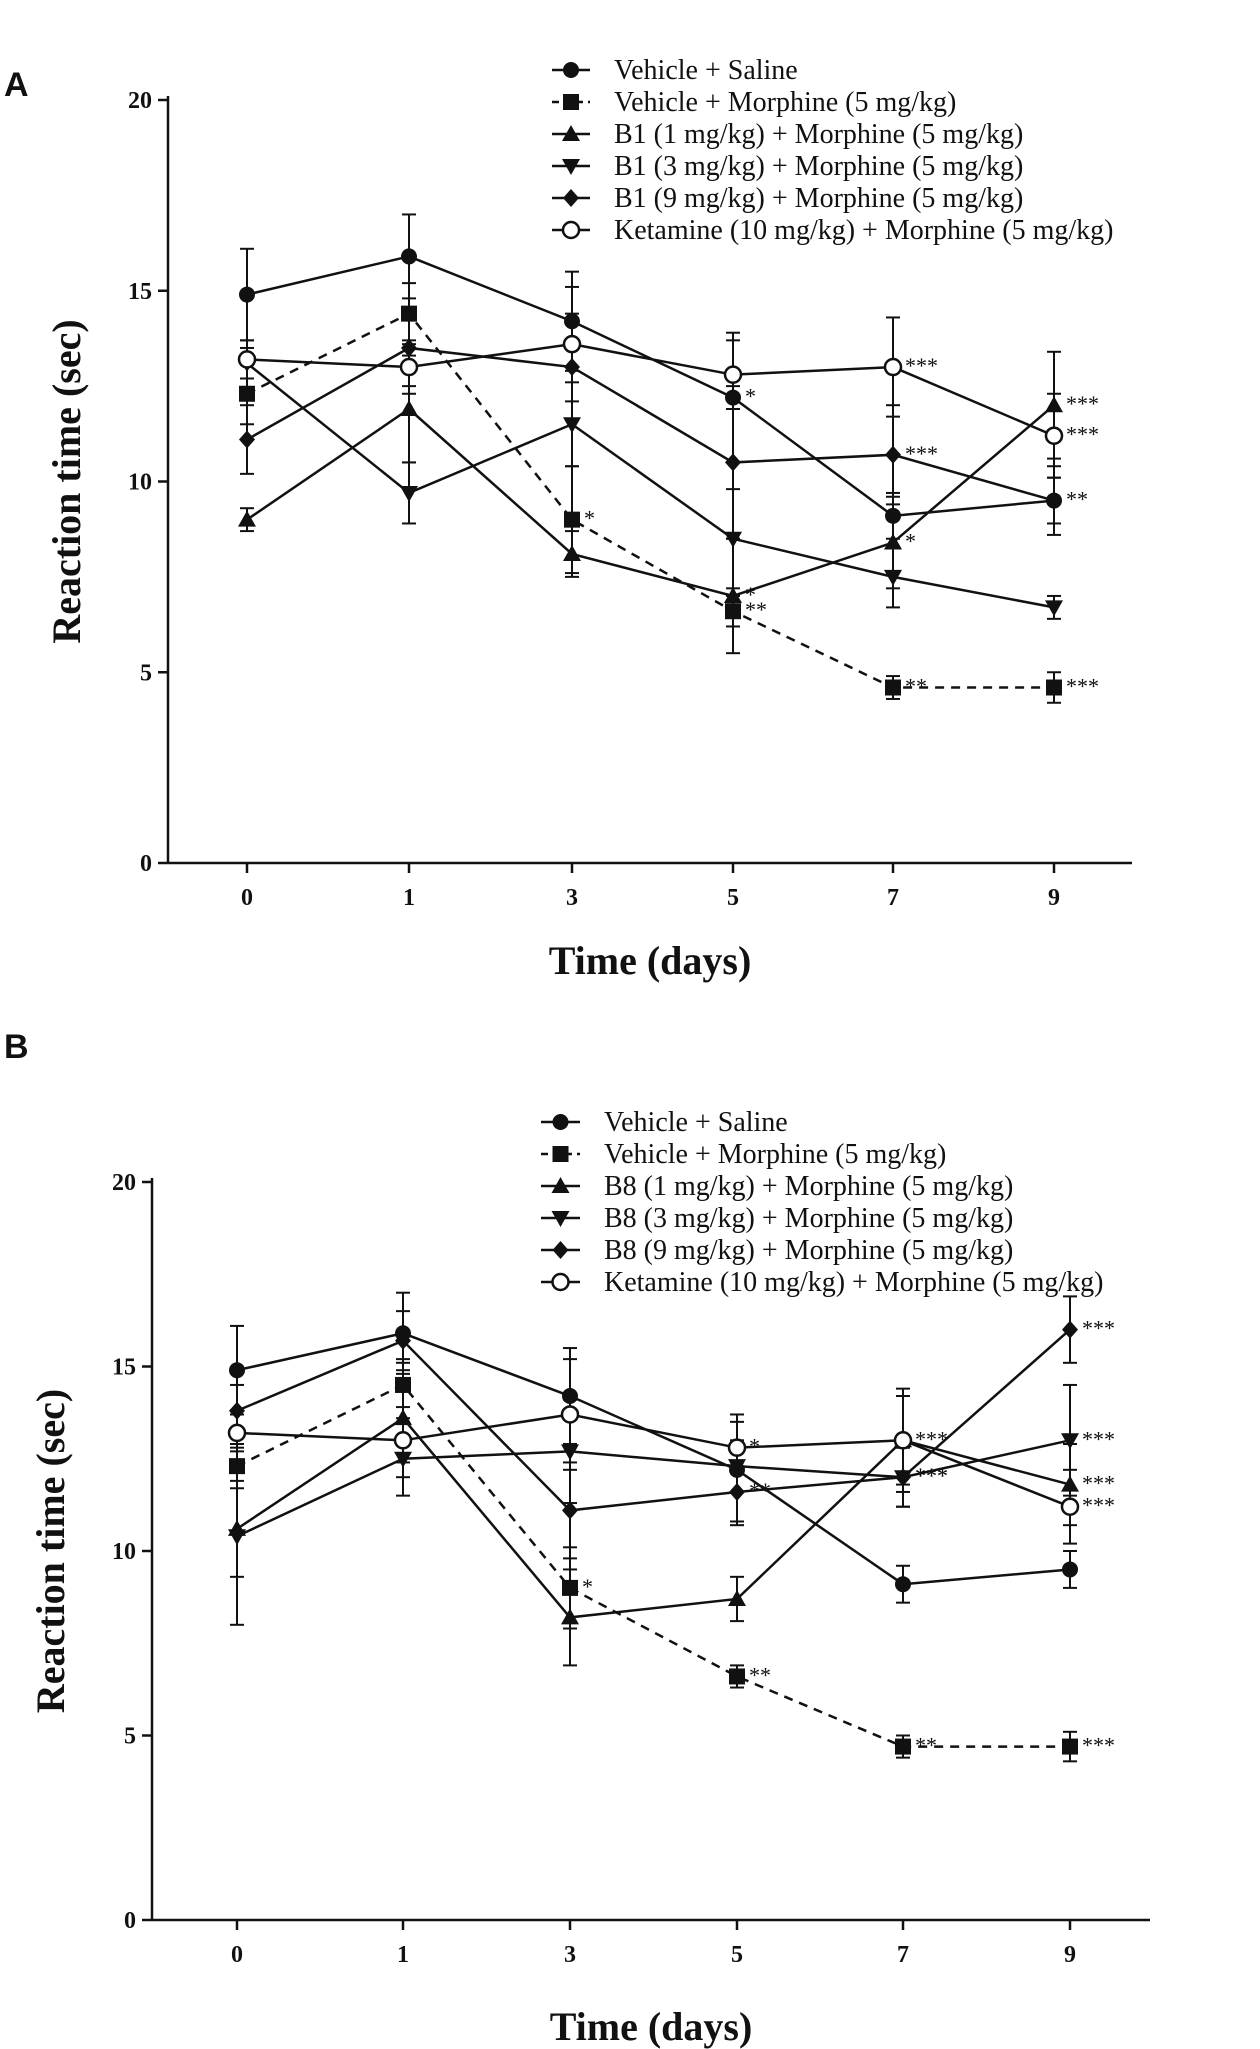 The image size is (1260, 2049). I want to click on x-tick-label: 5, so click(737, 1955).